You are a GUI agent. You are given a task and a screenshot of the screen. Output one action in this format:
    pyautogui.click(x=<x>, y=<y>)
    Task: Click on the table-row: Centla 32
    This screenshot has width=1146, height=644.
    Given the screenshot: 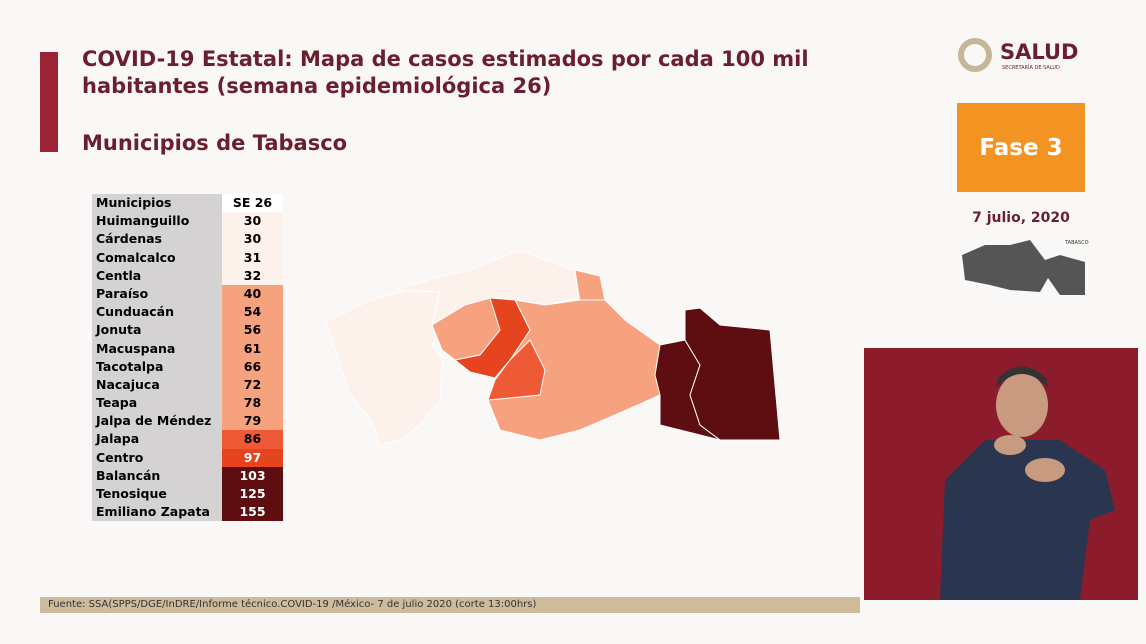 What is the action you would take?
    pyautogui.click(x=187, y=275)
    